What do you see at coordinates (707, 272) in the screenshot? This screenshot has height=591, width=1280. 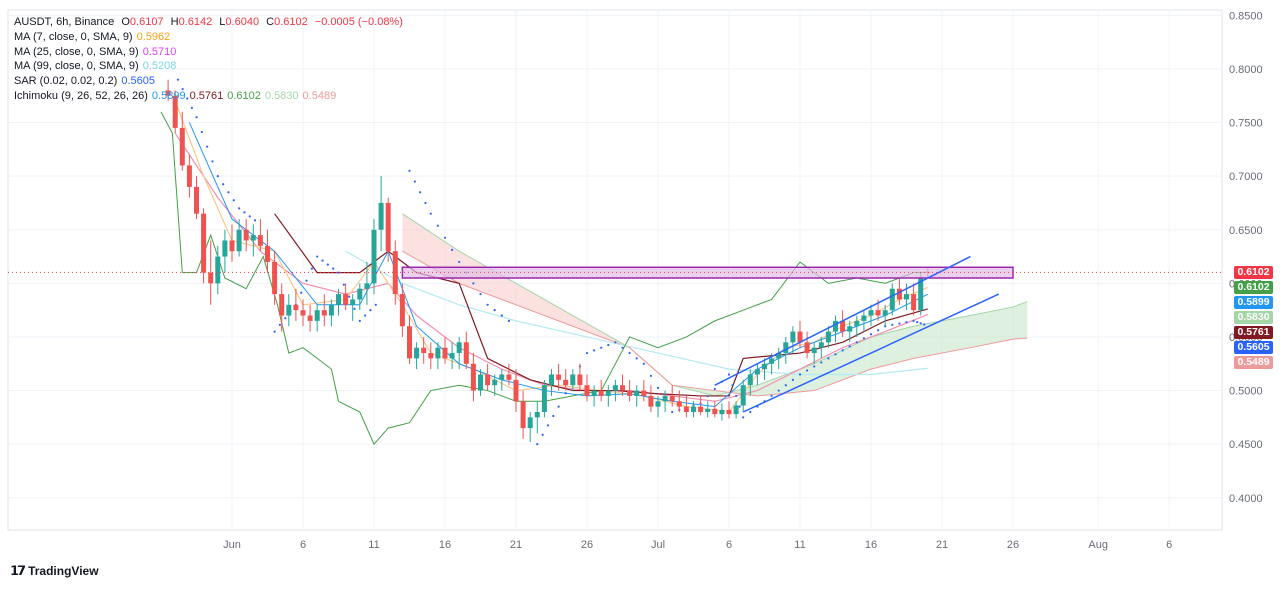 I see `resistance-box` at bounding box center [707, 272].